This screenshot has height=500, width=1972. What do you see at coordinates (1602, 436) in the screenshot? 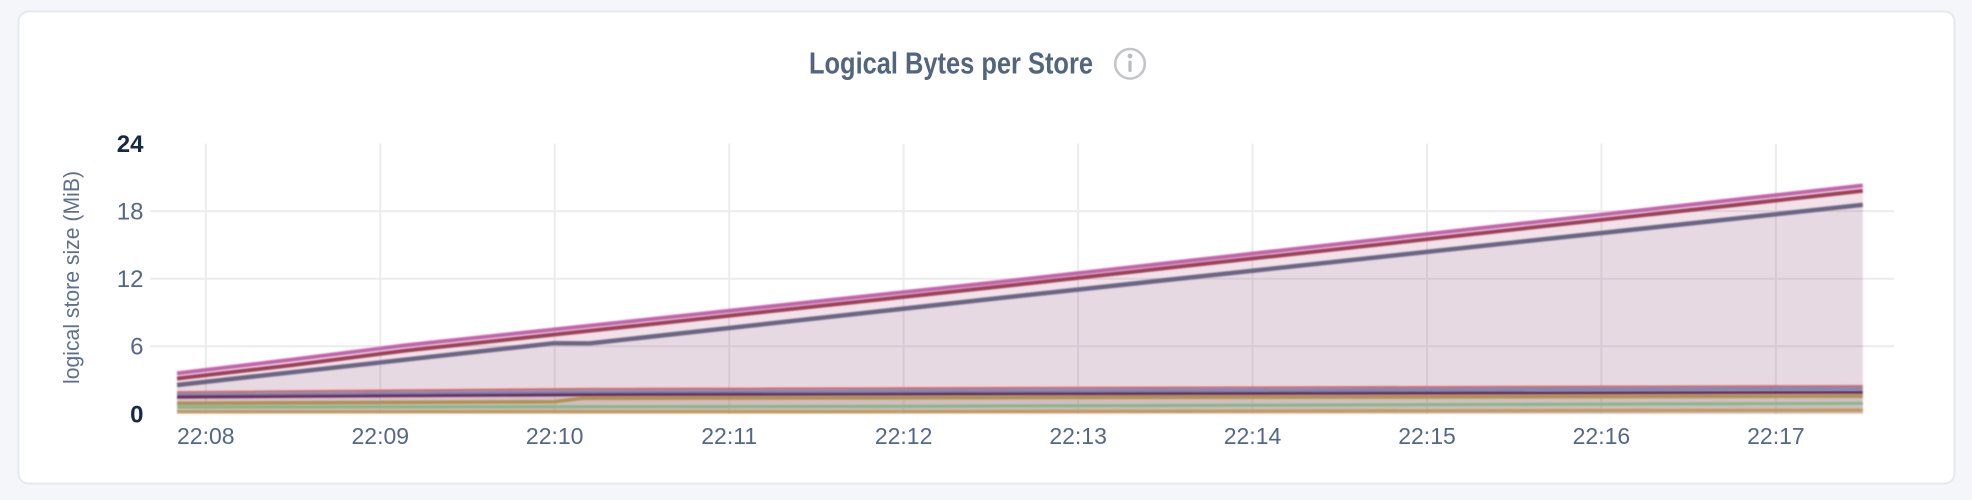
I see `svg-text: 22:16` at bounding box center [1602, 436].